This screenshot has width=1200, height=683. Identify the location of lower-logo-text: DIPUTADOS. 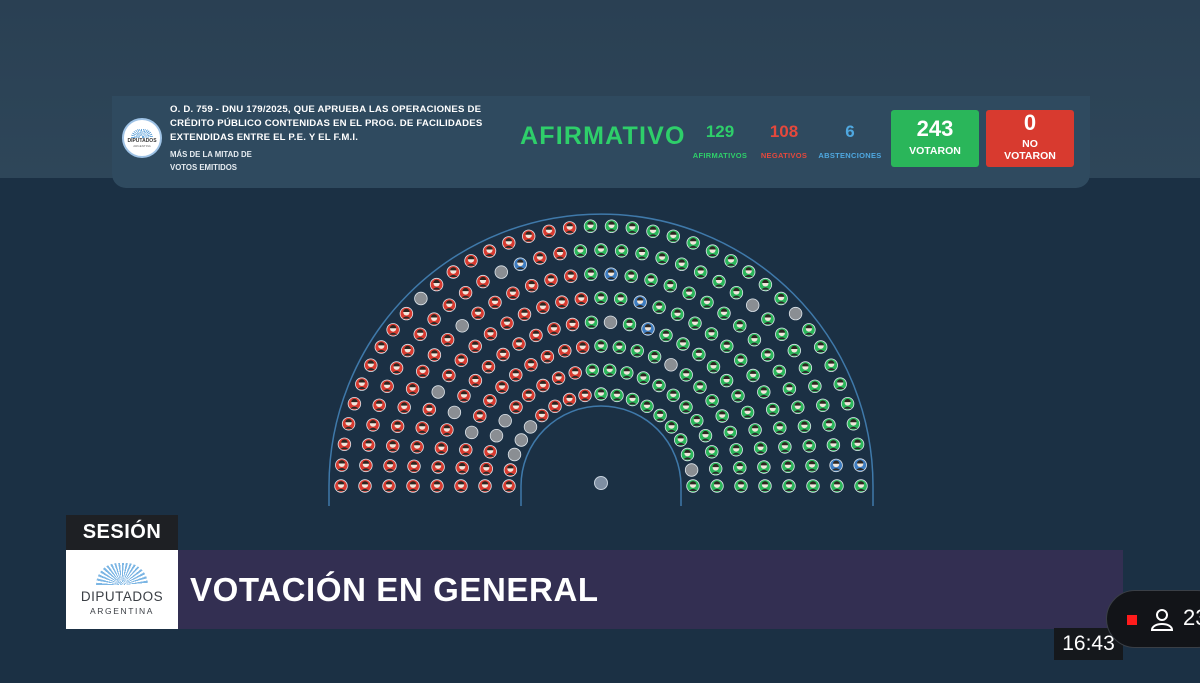
(122, 596).